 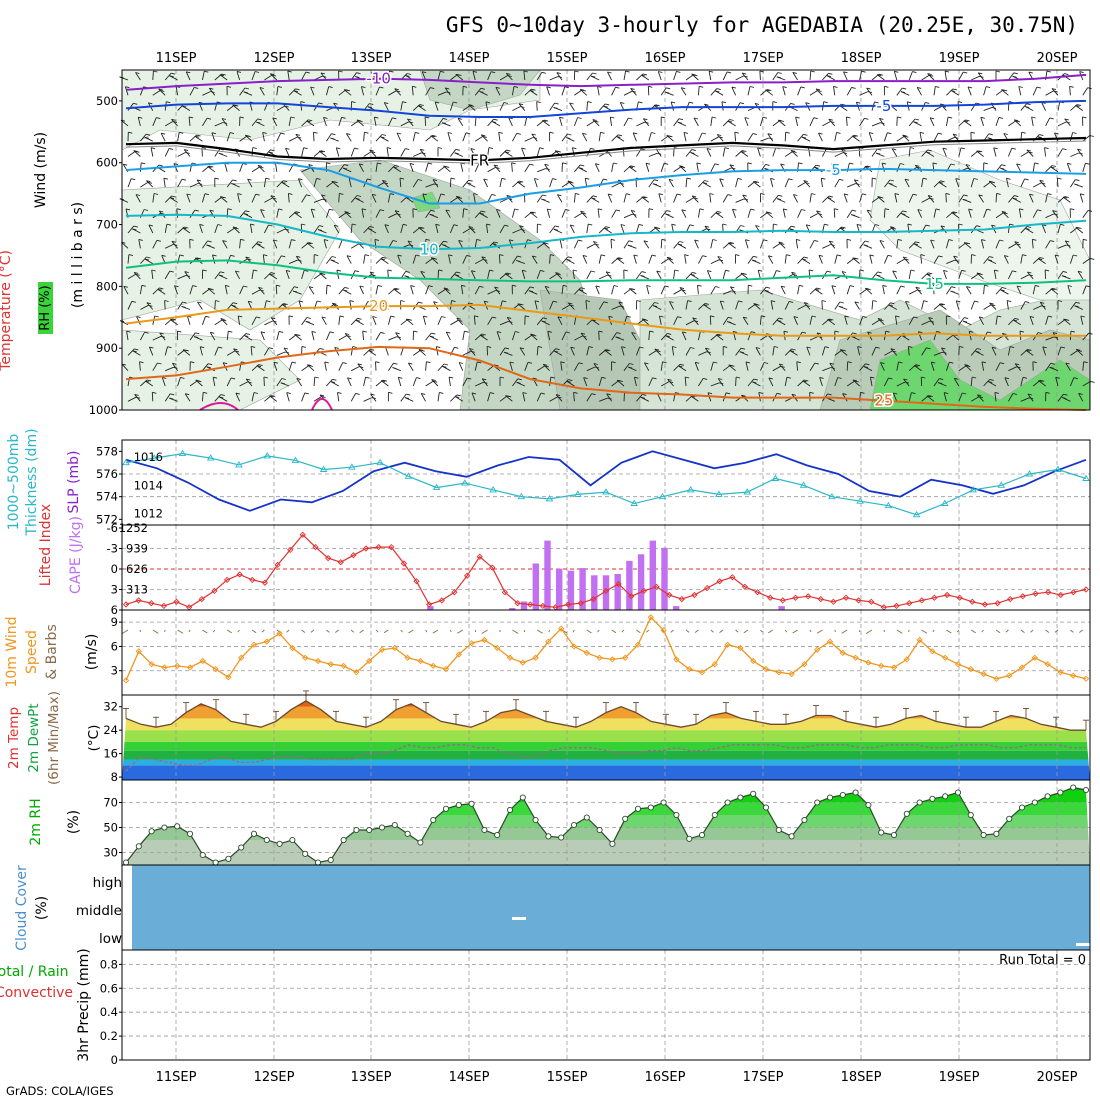 I want to click on y-tick-label: -6, so click(x=112, y=528).